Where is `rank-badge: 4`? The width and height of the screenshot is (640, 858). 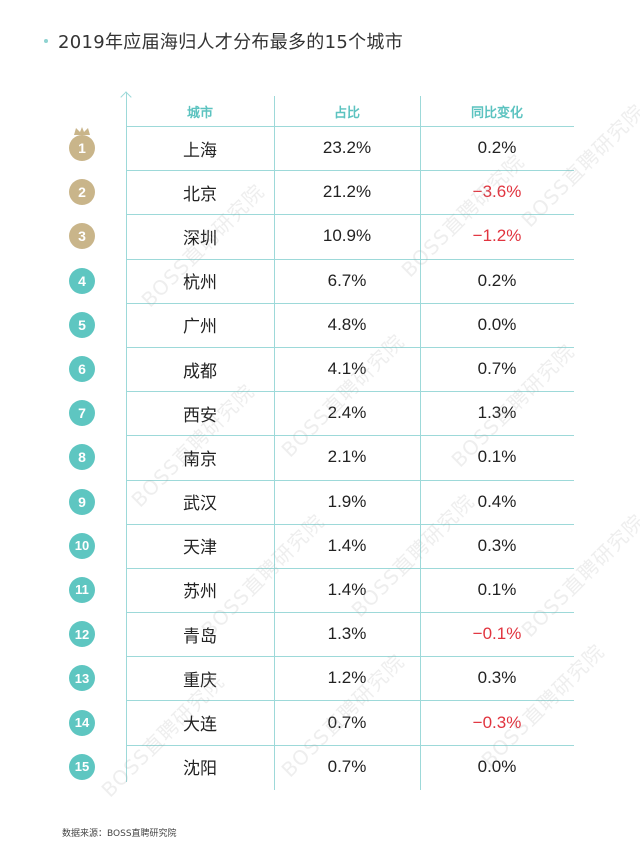 rank-badge: 4 is located at coordinates (82, 280).